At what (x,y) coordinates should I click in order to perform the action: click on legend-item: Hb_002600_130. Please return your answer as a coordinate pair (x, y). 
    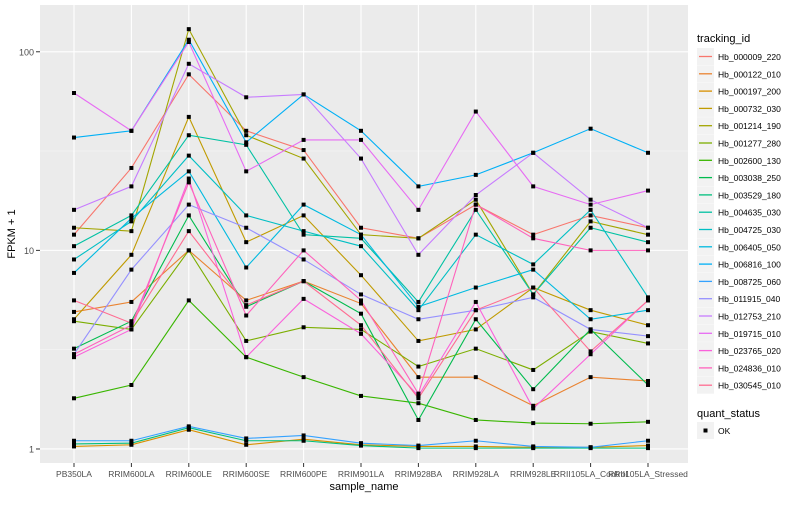
    Looking at the image, I should click on (739, 160).